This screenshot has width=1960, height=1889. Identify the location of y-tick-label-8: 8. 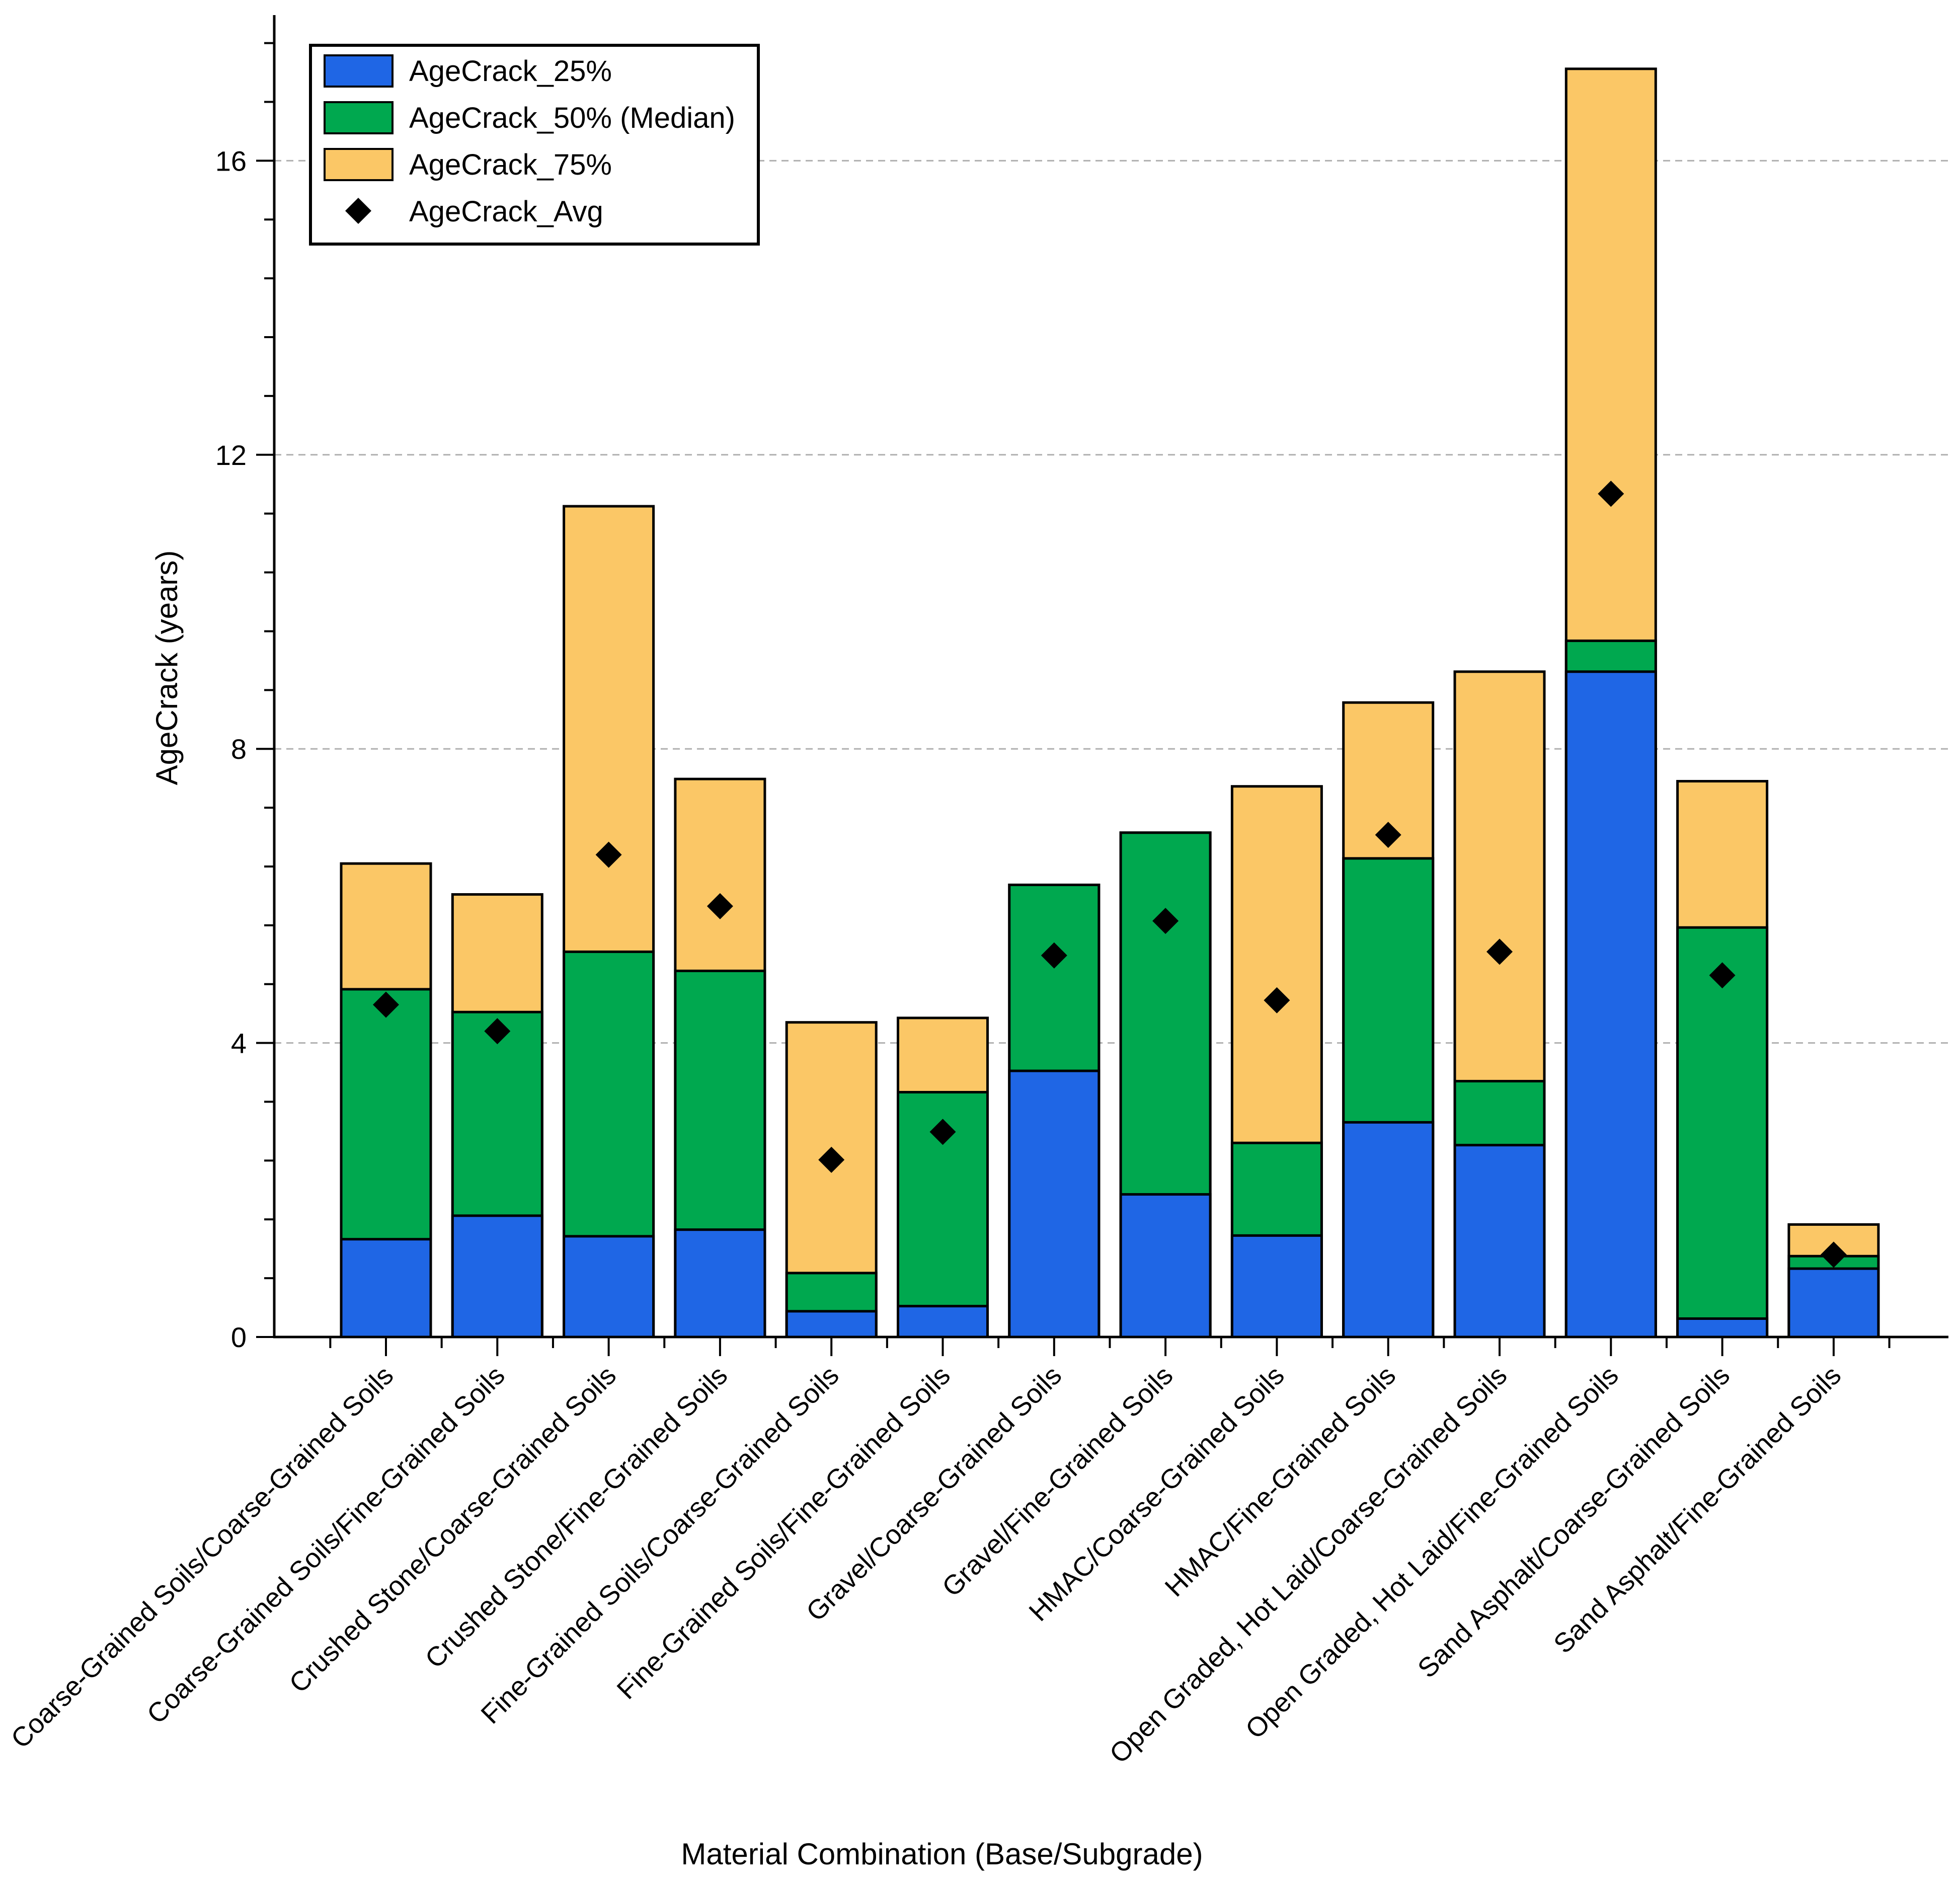
(239, 749).